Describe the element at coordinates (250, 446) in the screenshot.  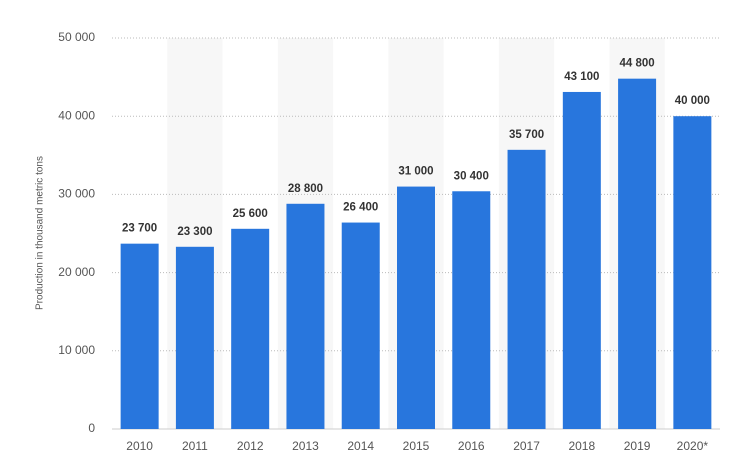
I see `x-tick-label: 2012` at that location.